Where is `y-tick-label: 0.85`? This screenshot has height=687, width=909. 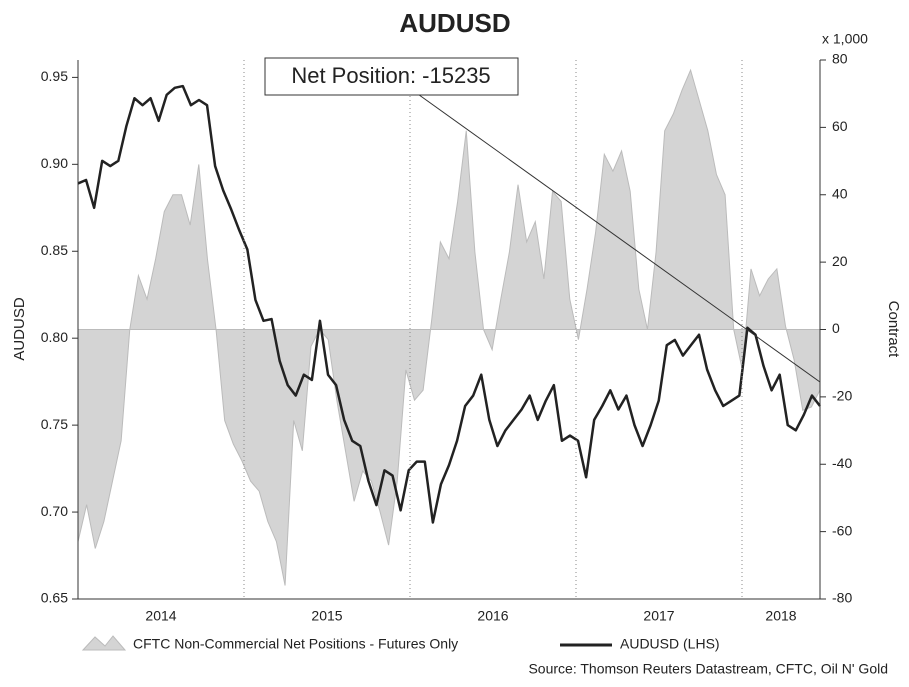
y-tick-label: 0.85 is located at coordinates (54, 250).